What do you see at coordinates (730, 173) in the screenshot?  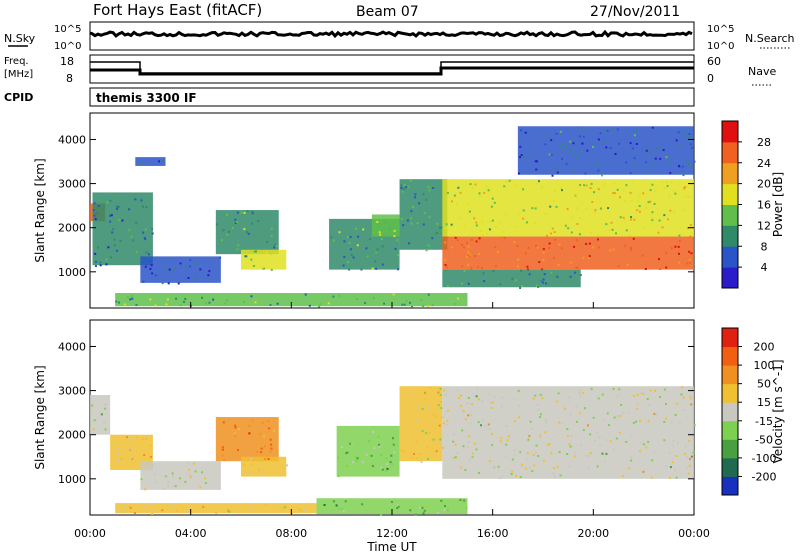 I see `power-colorbar-swatch` at bounding box center [730, 173].